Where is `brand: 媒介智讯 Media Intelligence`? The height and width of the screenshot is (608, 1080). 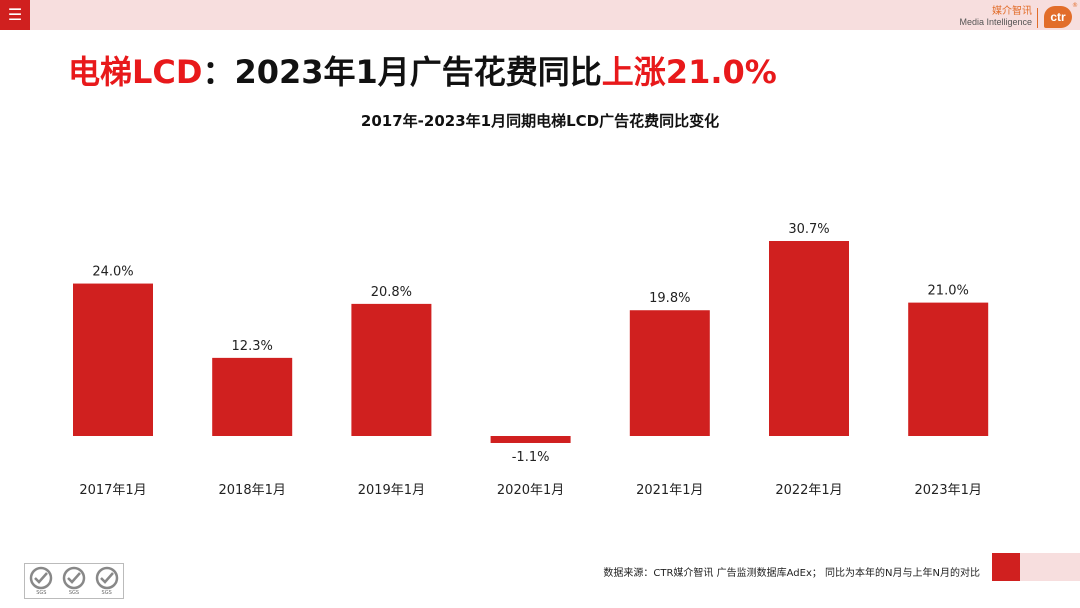 brand: 媒介智讯 Media Intelligence is located at coordinates (995, 16).